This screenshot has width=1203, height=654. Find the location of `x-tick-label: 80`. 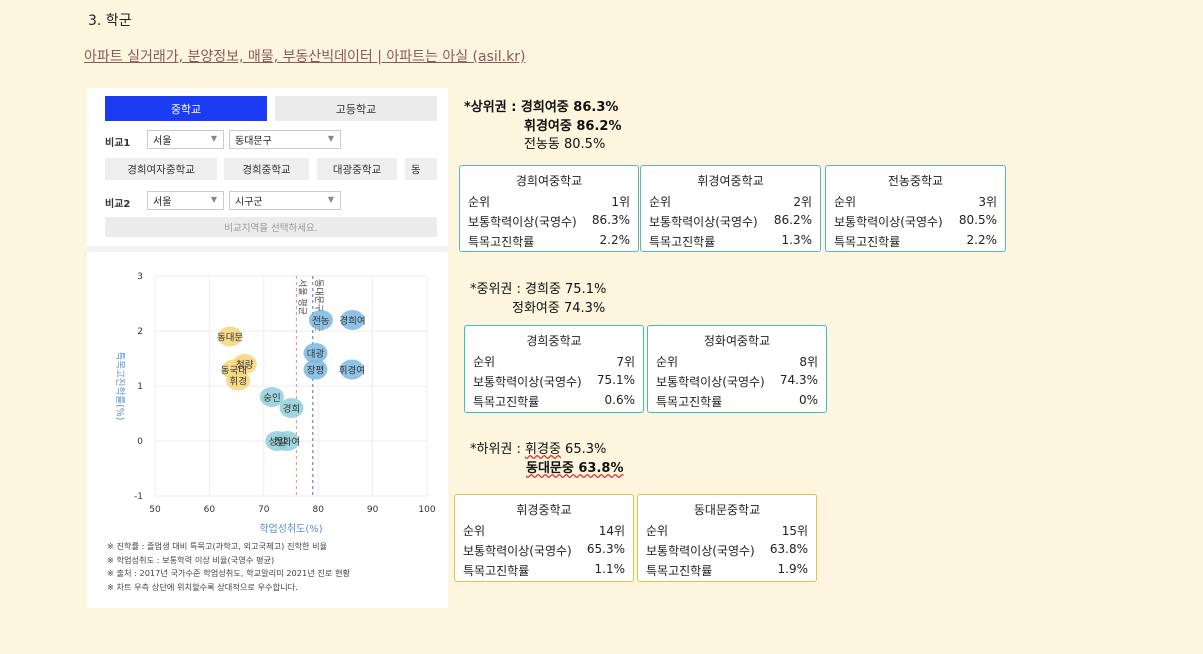

x-tick-label: 80 is located at coordinates (318, 510).